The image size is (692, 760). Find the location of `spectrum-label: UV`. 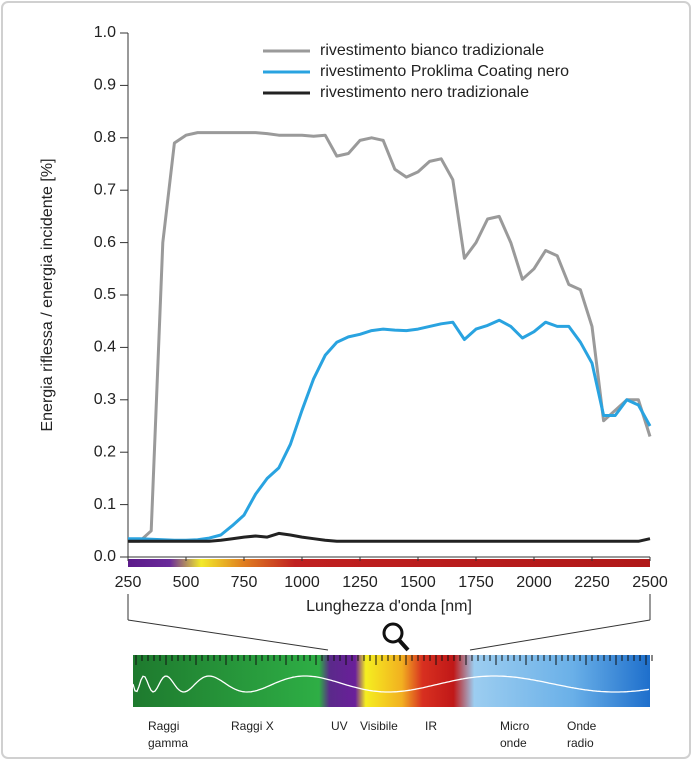

spectrum-label: UV is located at coordinates (339, 726).